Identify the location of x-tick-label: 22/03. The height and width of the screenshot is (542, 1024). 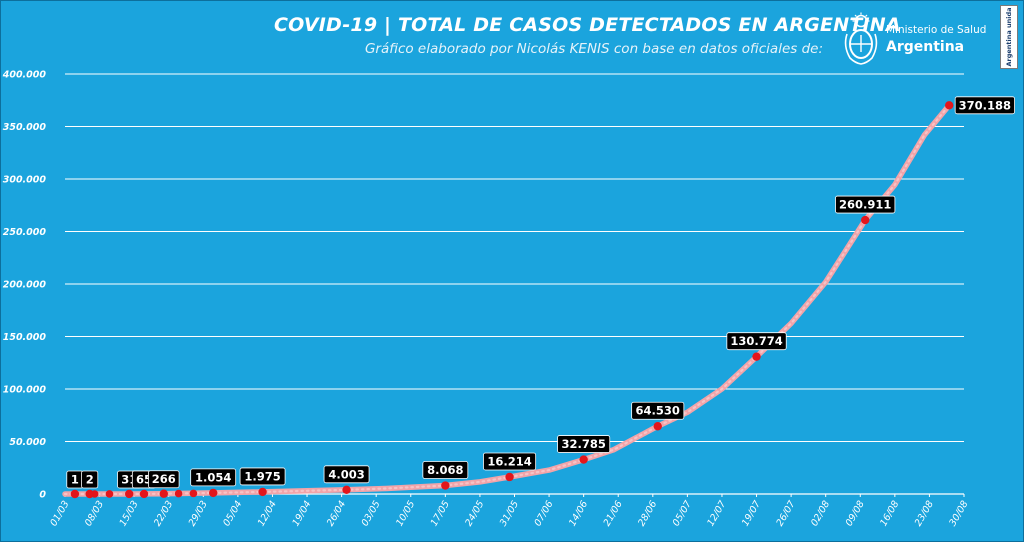
(163, 513).